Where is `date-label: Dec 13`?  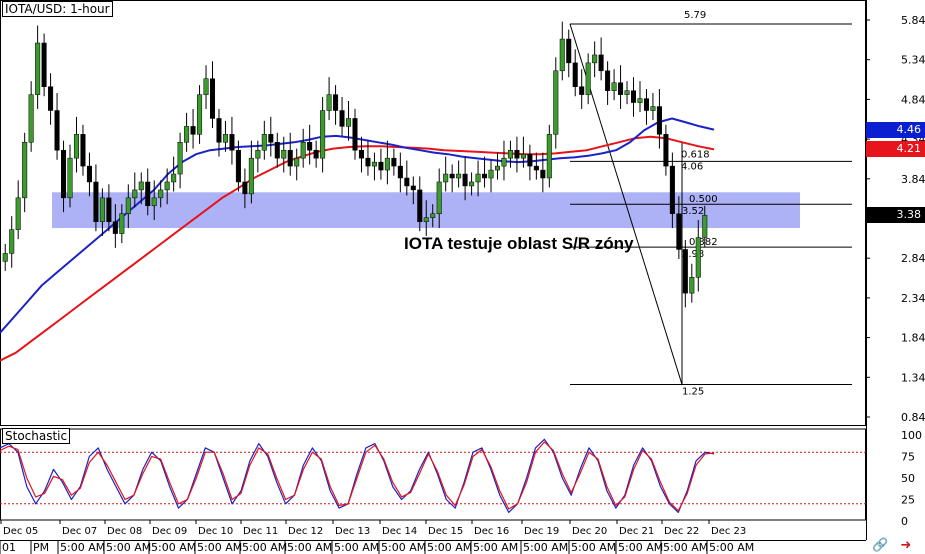 date-label: Dec 13 is located at coordinates (352, 531).